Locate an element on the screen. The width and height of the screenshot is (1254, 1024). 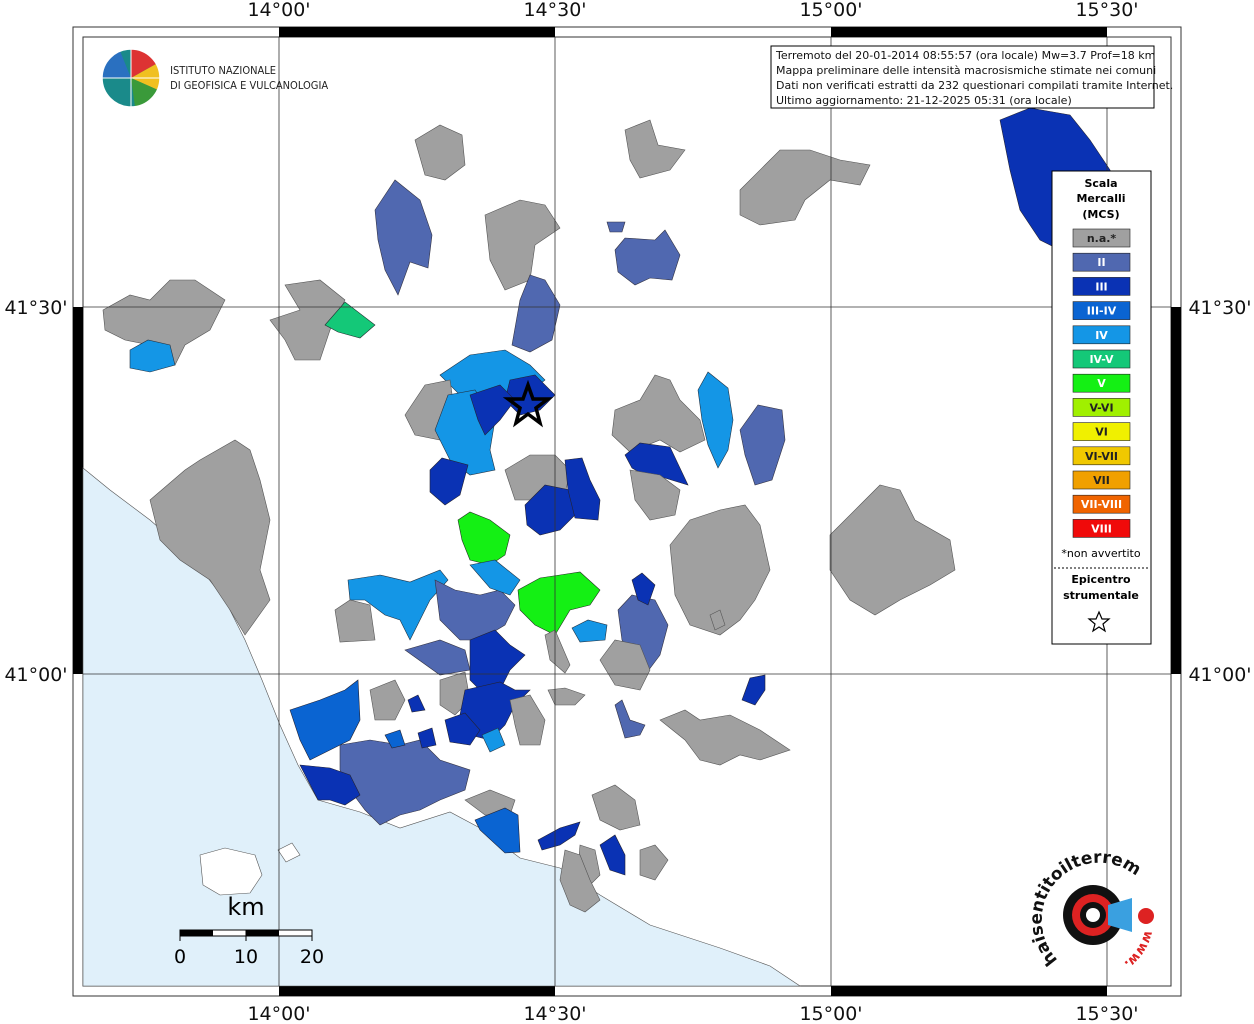
scale-unit: km is located at coordinates (245, 907).